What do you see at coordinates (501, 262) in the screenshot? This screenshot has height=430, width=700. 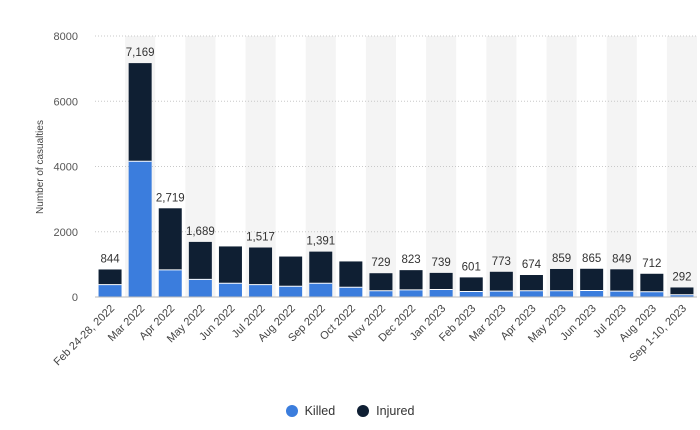 I see `data-label: 773` at bounding box center [501, 262].